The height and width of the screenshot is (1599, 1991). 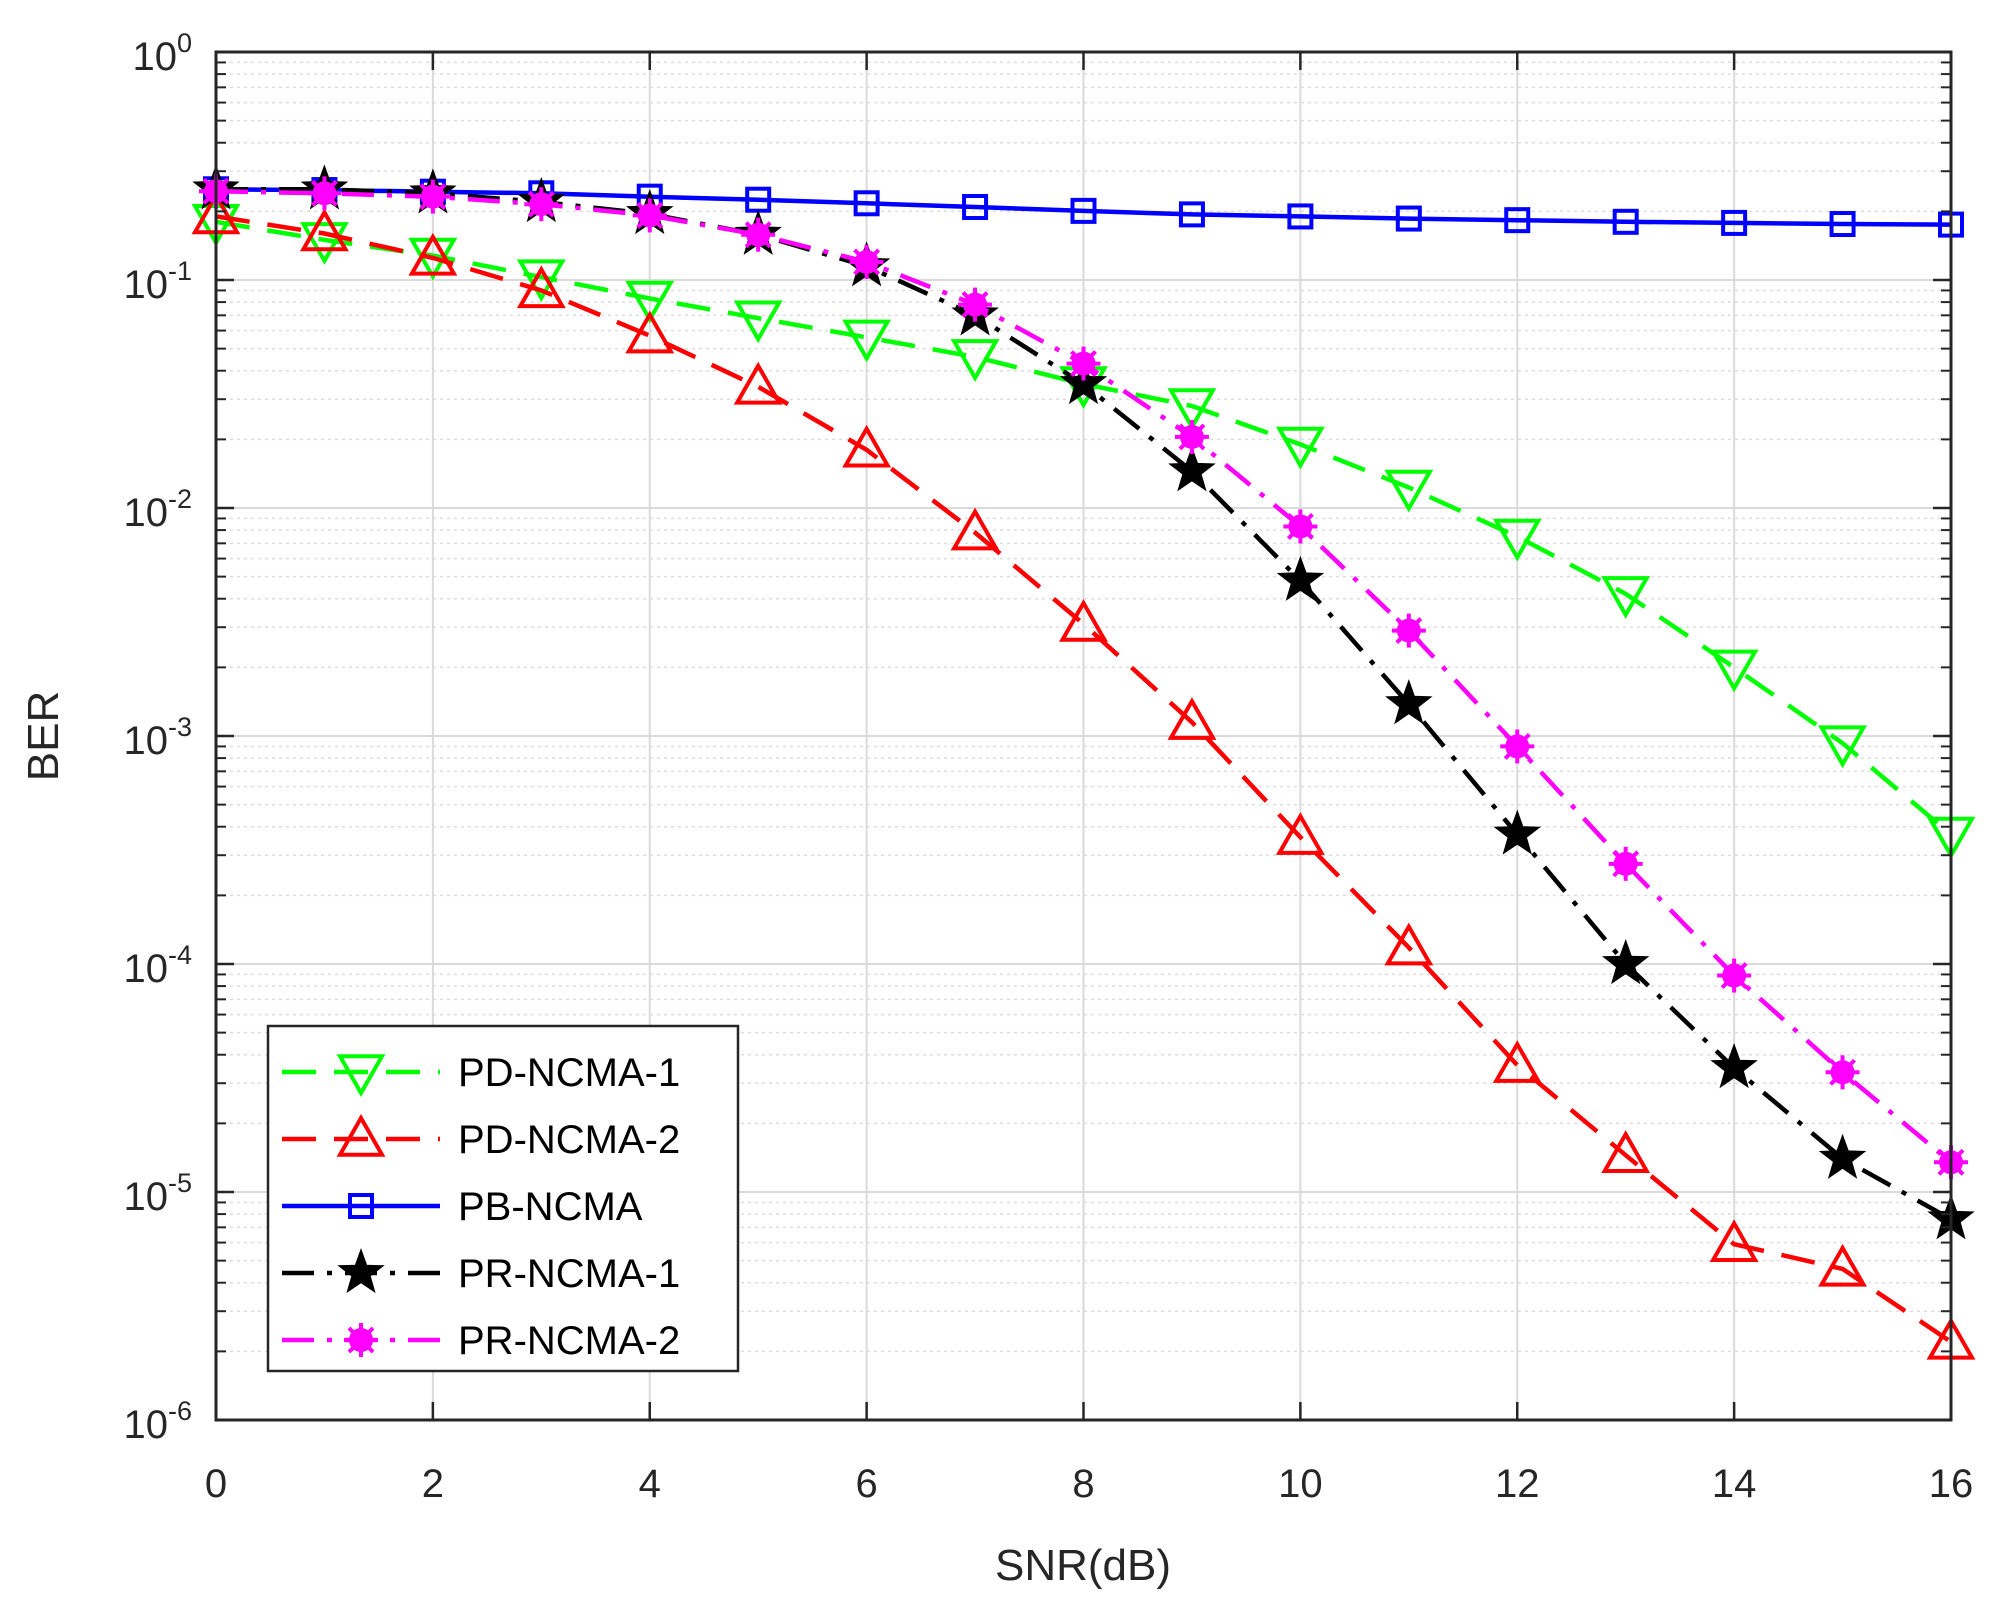 What do you see at coordinates (180, 1411) in the screenshot?
I see `y-tick-exponent: -6` at bounding box center [180, 1411].